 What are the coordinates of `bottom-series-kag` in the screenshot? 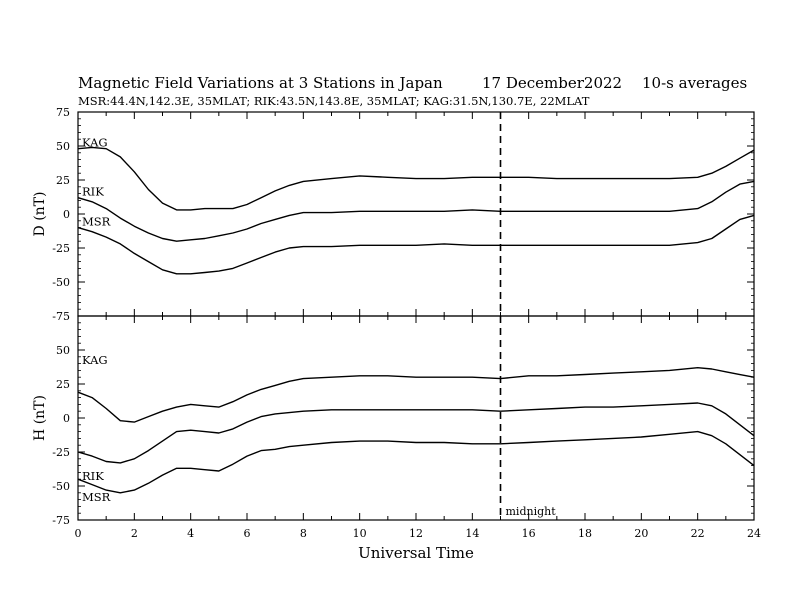 It's located at (416, 395).